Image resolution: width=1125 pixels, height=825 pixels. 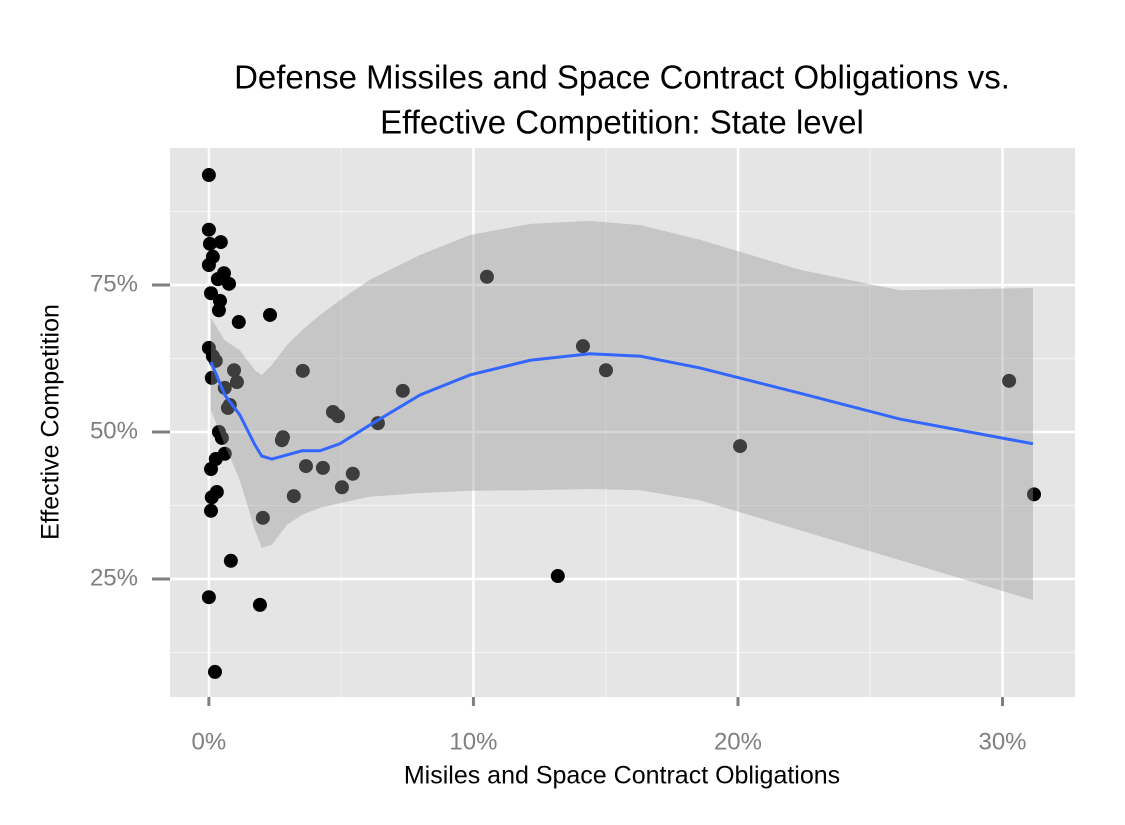 What do you see at coordinates (1002, 741) in the screenshot?
I see `x-tick-label: 30%` at bounding box center [1002, 741].